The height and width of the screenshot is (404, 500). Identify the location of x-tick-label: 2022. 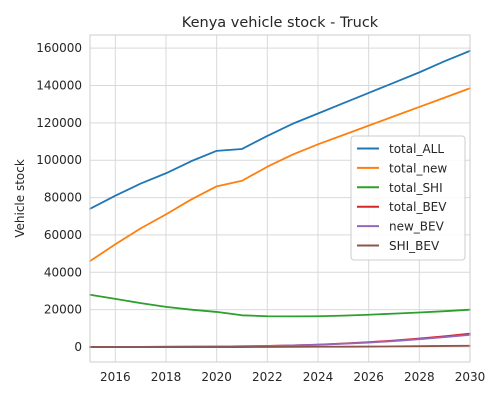
(267, 377).